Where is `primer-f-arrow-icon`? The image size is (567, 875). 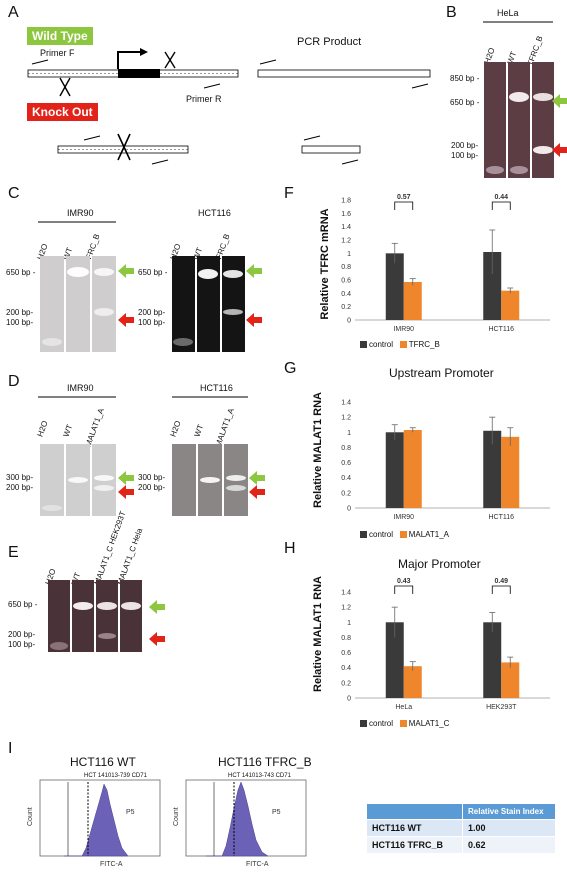
primer-f-arrow-icon is located at coordinates (40, 62).